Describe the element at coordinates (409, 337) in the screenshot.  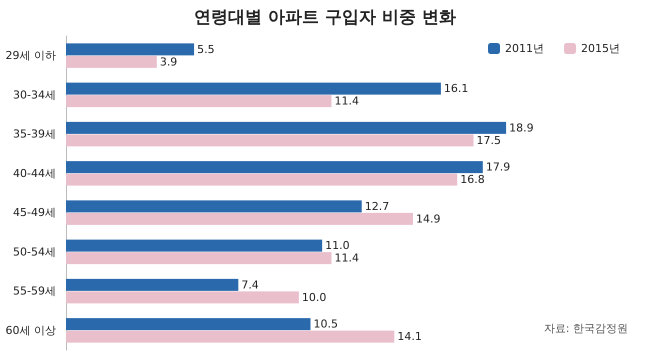
I see `data-label: 14.1` at that location.